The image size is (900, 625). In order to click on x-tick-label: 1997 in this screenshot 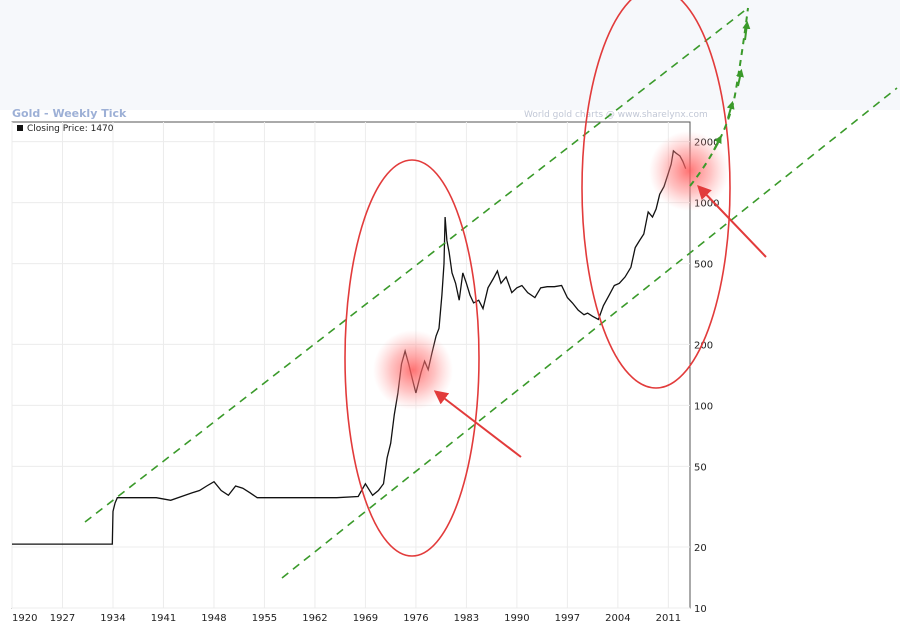, I will do `click(567, 618)`.